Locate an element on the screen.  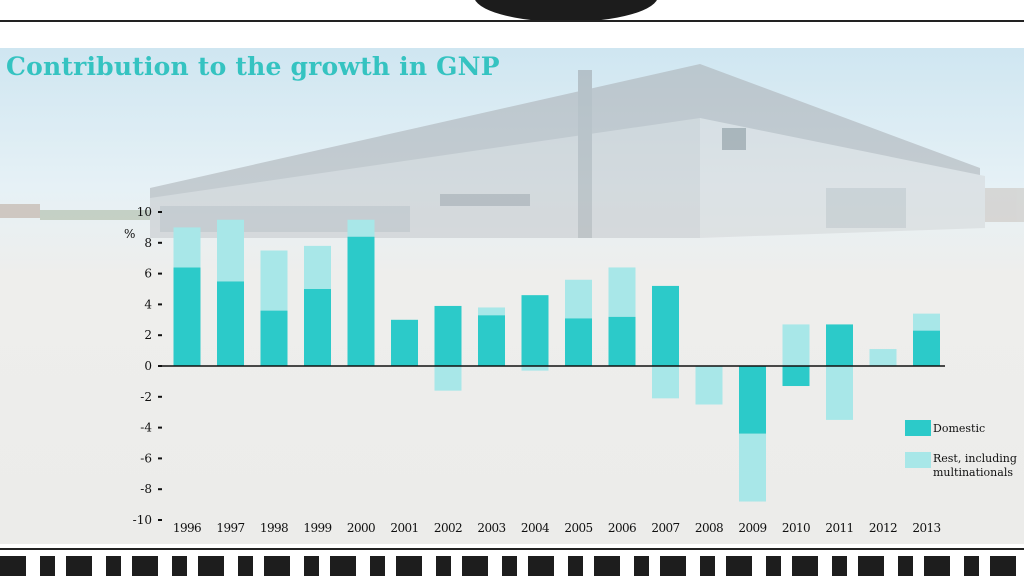
legend-swatch-domestic is located at coordinates (918, 428).